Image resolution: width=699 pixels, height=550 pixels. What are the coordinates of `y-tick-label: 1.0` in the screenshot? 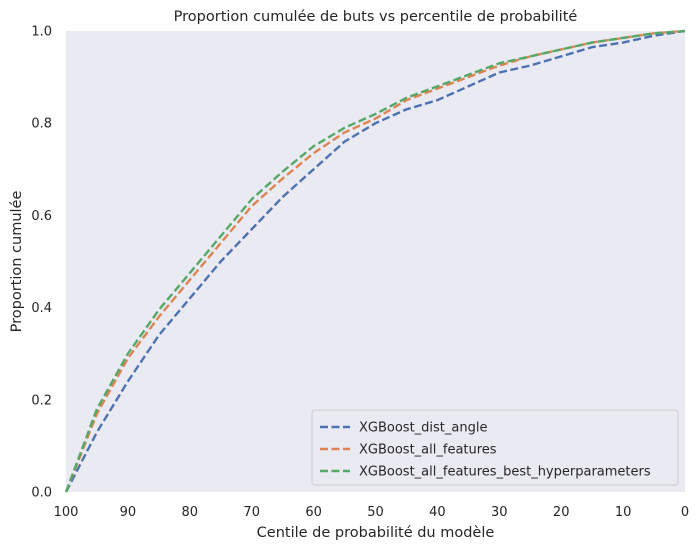 It's located at (41, 32).